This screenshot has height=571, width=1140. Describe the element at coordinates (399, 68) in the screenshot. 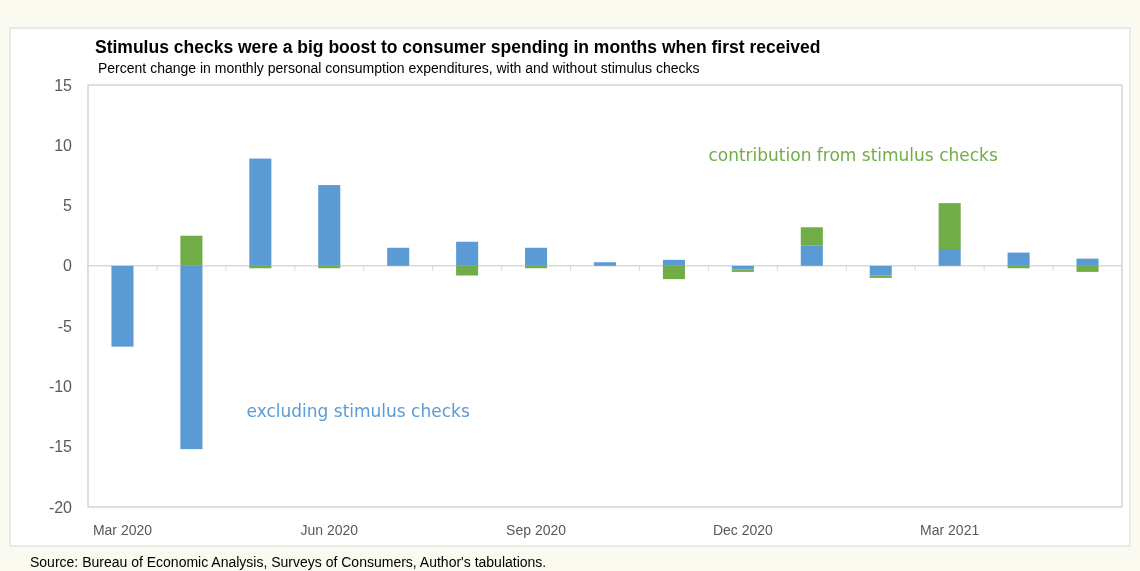

I see `chart-subtitle: Percent change in monthly personal consumption expenditures, with and without stimulus checks` at that location.